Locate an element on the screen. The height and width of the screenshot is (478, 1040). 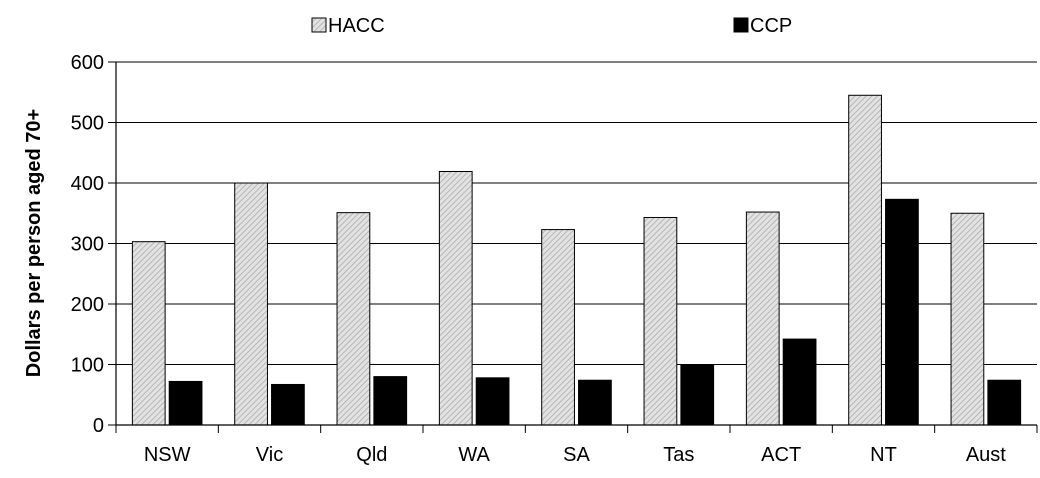
bar-hacc-act is located at coordinates (762, 318).